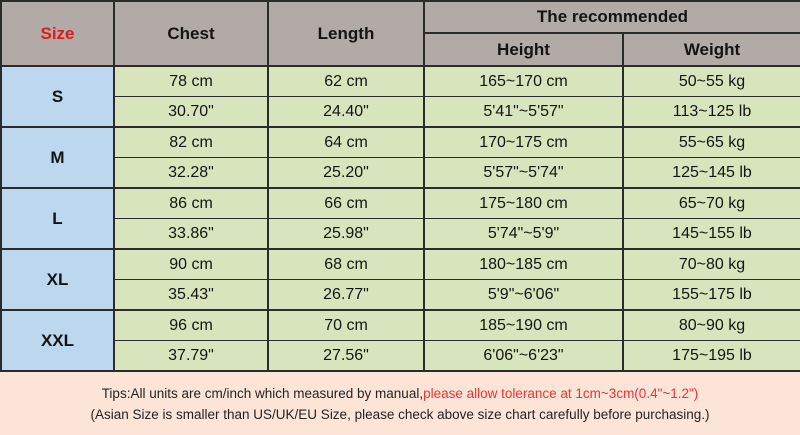 The image size is (800, 435). I want to click on header-recommended: The recommended, so click(611, 17).